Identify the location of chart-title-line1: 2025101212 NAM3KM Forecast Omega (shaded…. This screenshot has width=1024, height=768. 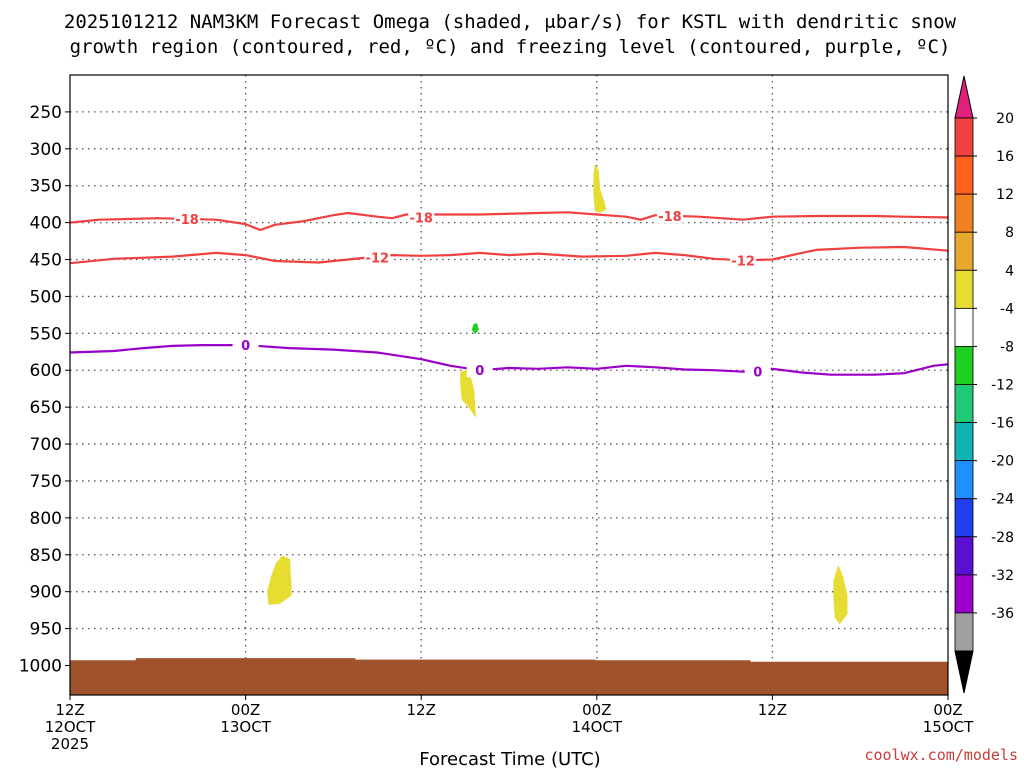
(510, 22).